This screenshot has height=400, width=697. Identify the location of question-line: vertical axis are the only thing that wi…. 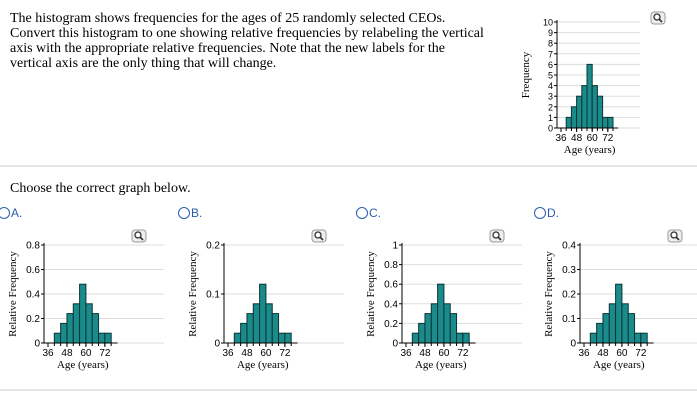
(143, 63).